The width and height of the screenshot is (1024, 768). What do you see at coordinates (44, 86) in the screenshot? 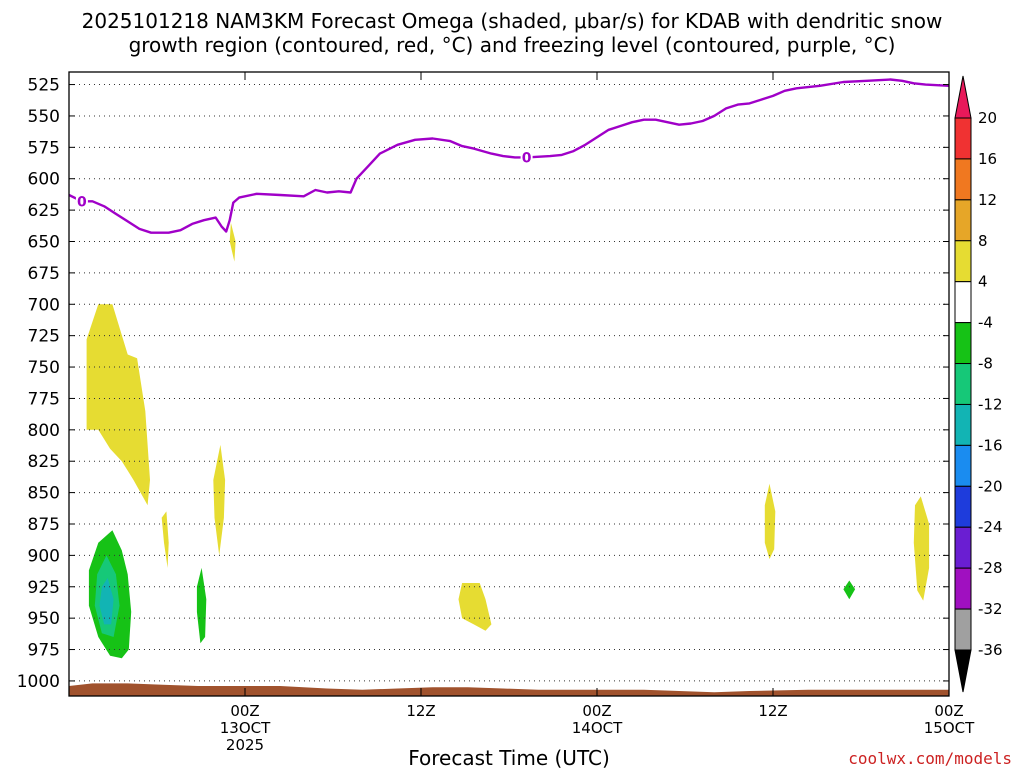
I see `y-tick-label-525: 525` at bounding box center [44, 86].